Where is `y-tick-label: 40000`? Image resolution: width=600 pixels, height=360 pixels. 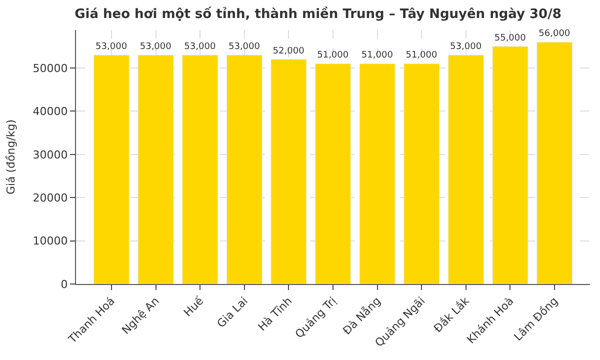
y-tick-label: 40000 is located at coordinates (50, 111).